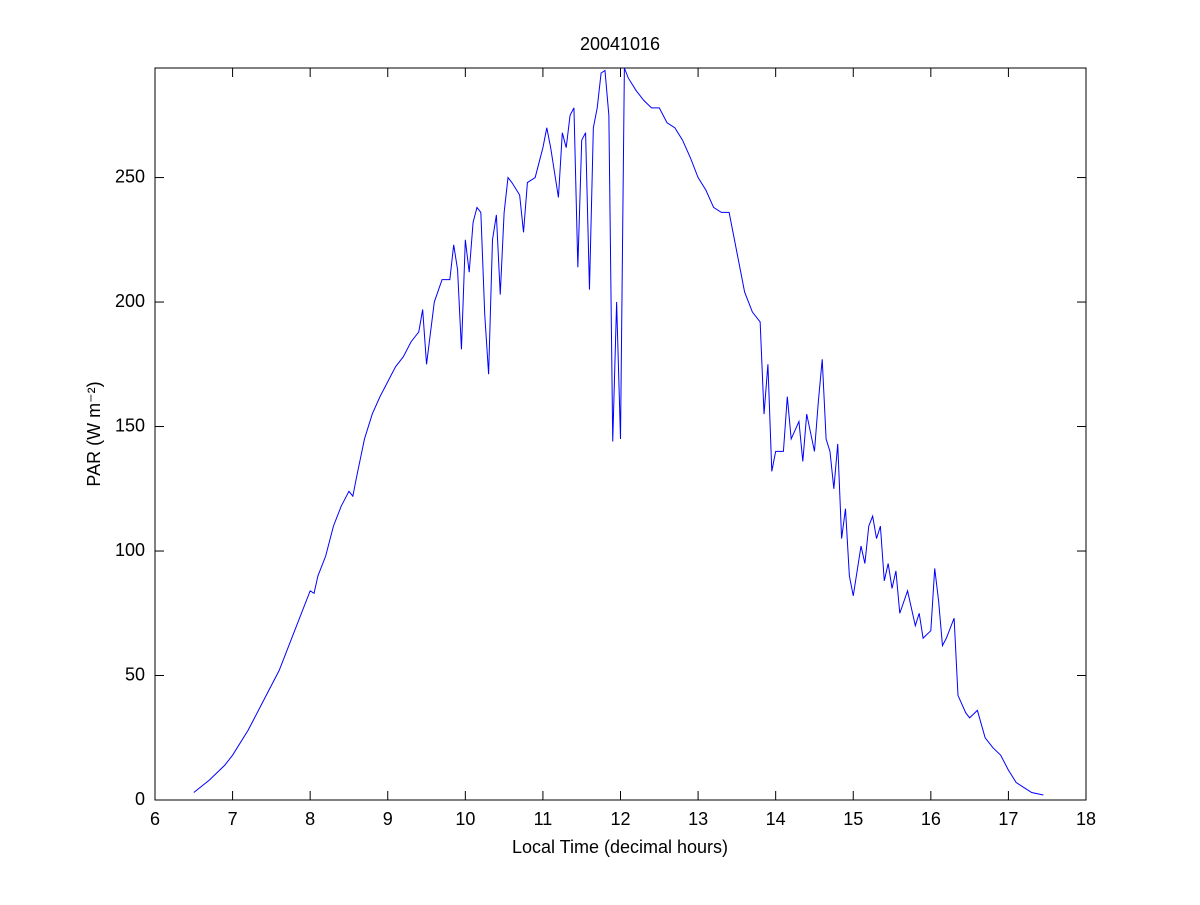 This screenshot has height=905, width=1200. I want to click on x-tick-label: 12, so click(620, 819).